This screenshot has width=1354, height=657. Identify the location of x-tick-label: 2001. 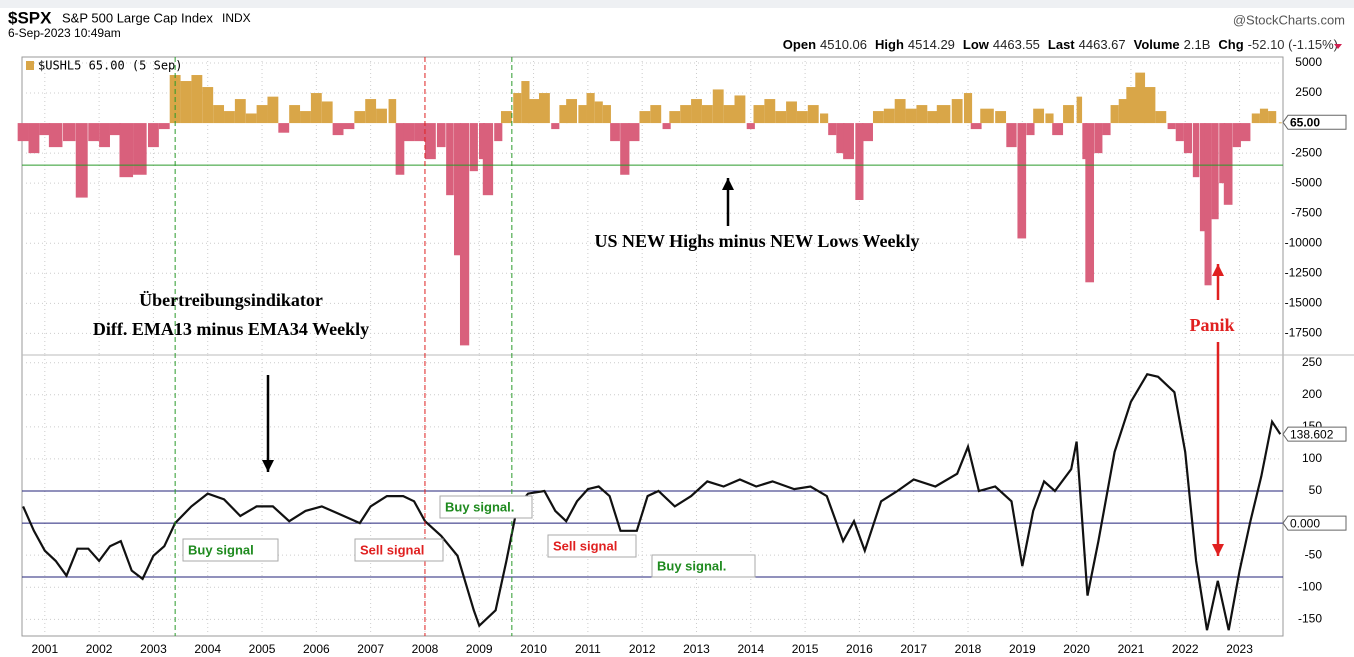
(44, 649).